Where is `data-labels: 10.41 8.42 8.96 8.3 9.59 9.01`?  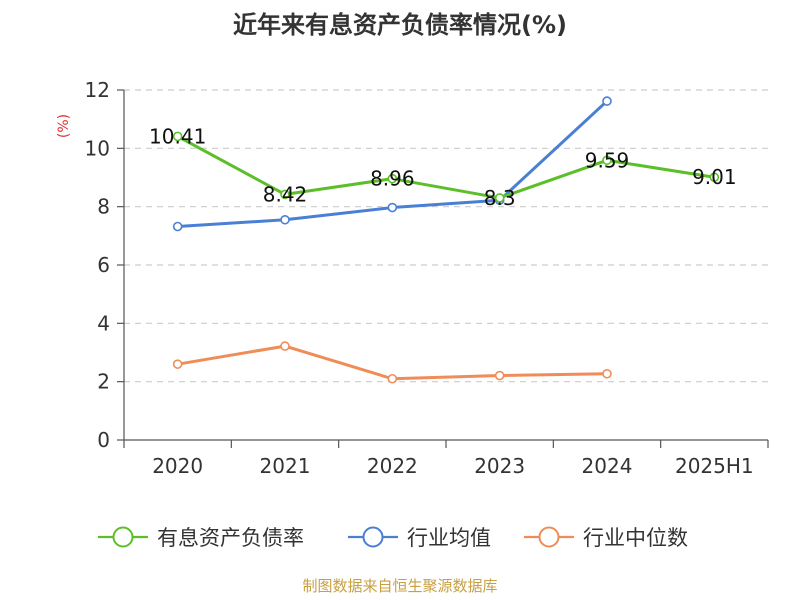 data-labels: 10.41 8.42 8.96 8.3 9.59 9.01 is located at coordinates (443, 167).